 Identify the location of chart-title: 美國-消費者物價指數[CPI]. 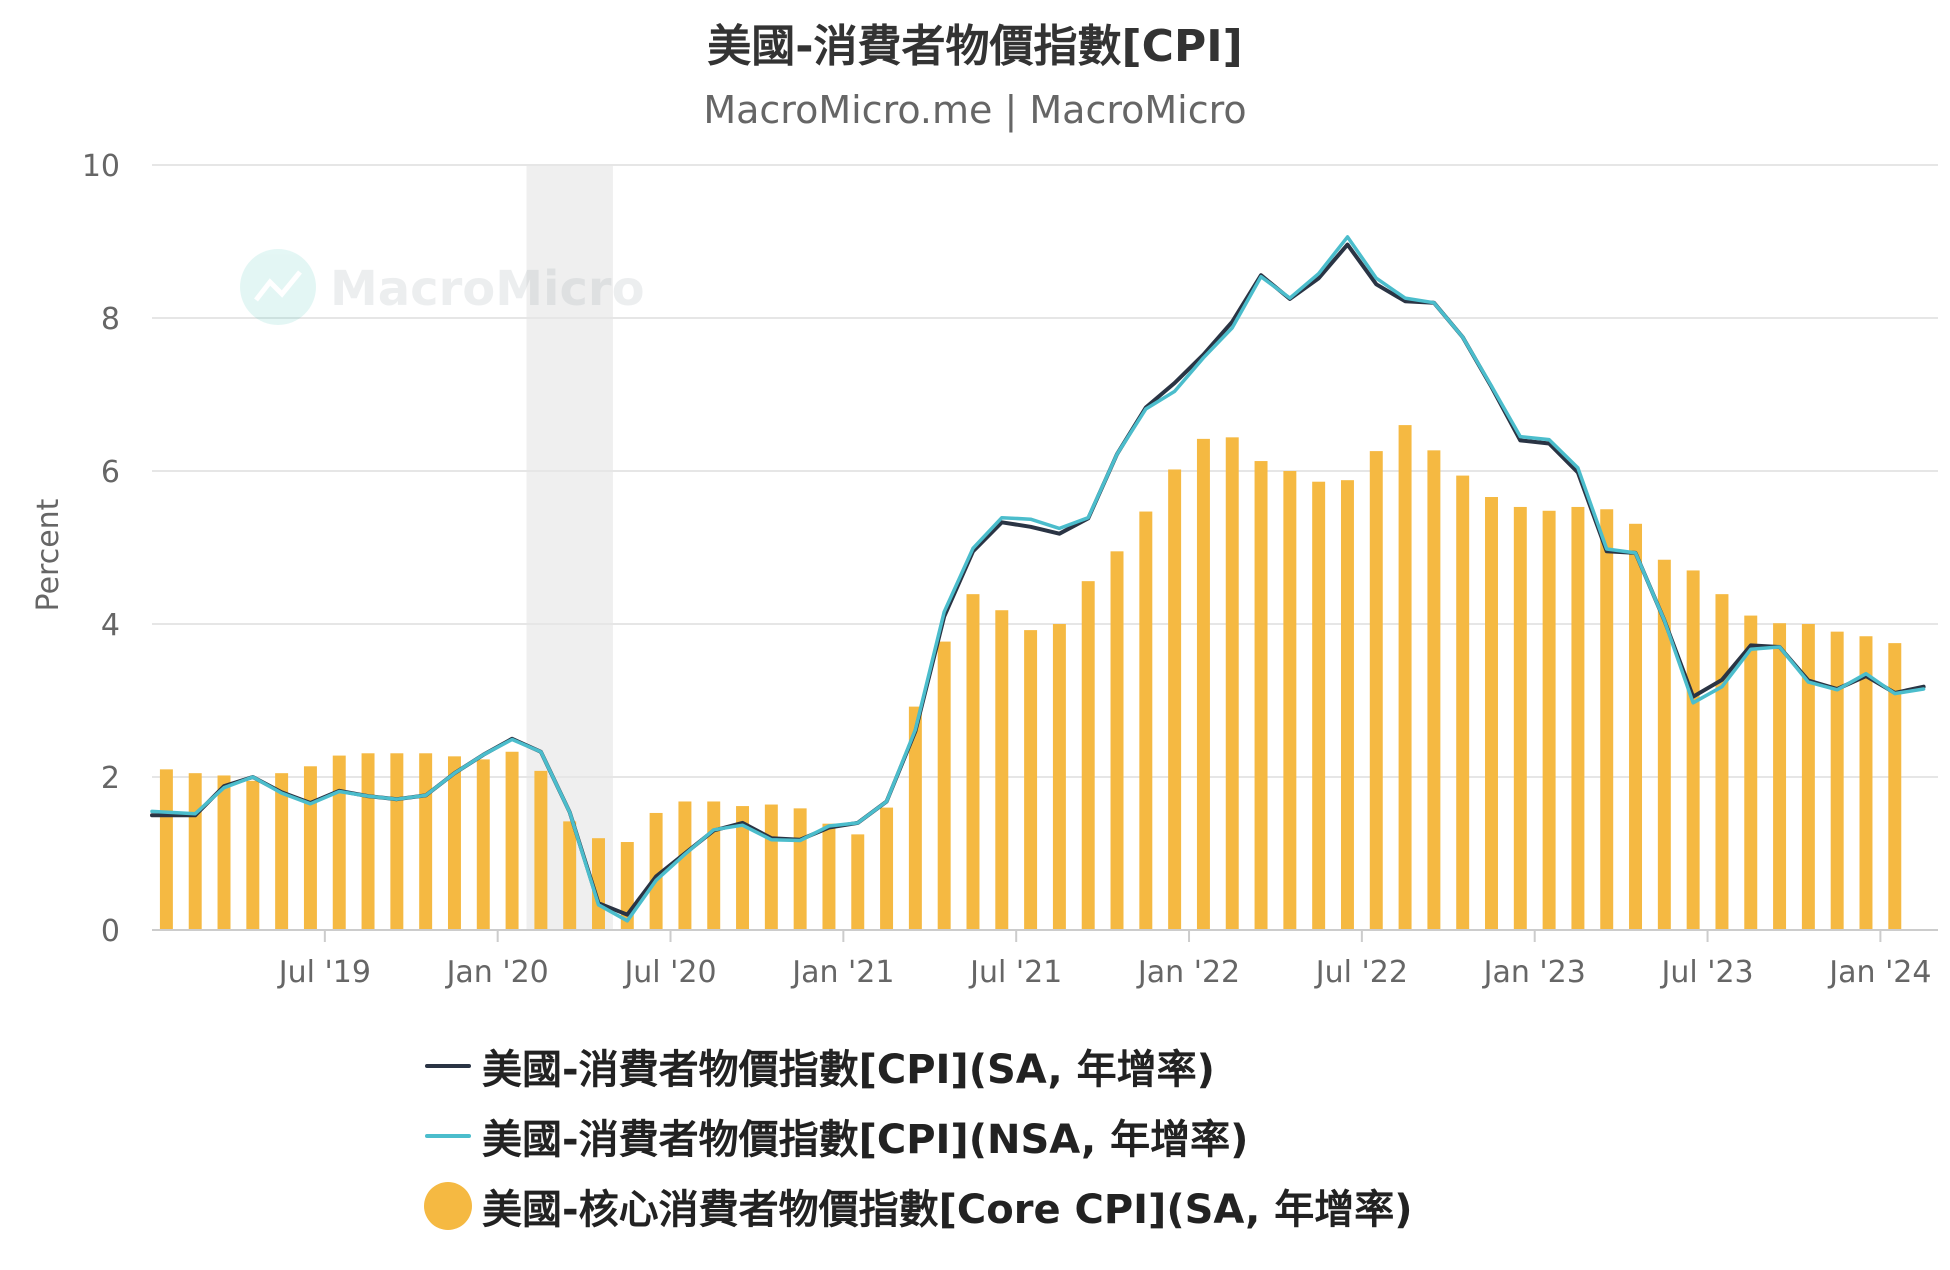
(975, 46).